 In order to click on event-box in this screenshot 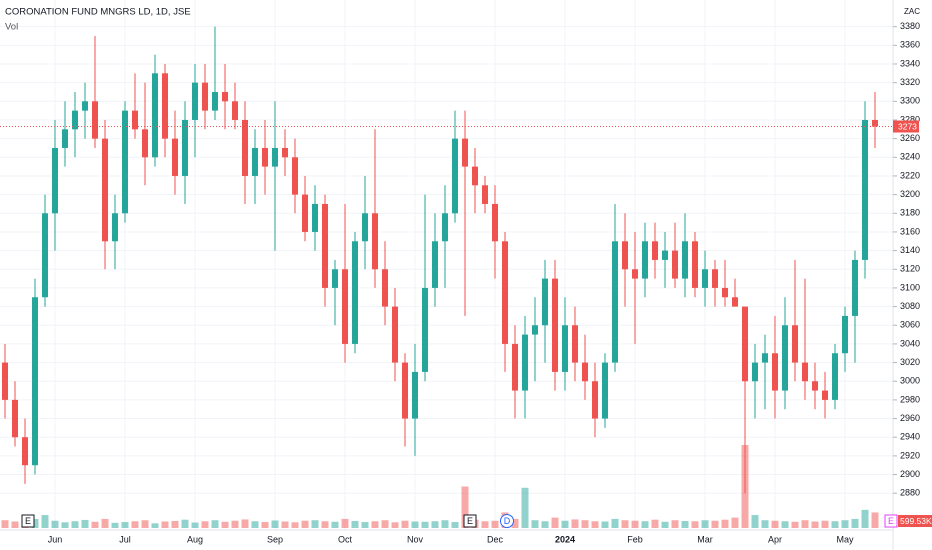, I will do `click(891, 521)`.